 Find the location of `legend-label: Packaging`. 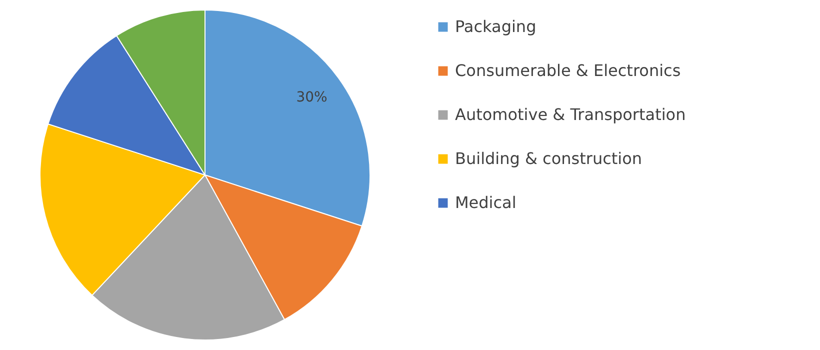

legend-label: Packaging is located at coordinates (495, 26).